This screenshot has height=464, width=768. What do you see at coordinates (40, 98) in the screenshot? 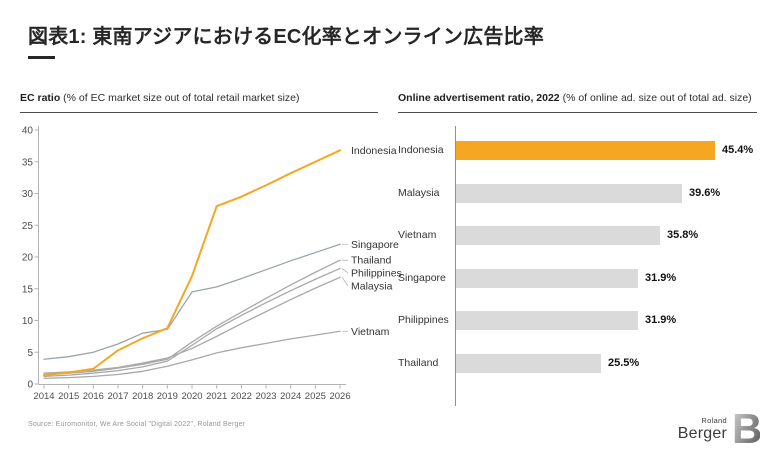
I see `left-panel-header-bold: EC ratio` at bounding box center [40, 98].